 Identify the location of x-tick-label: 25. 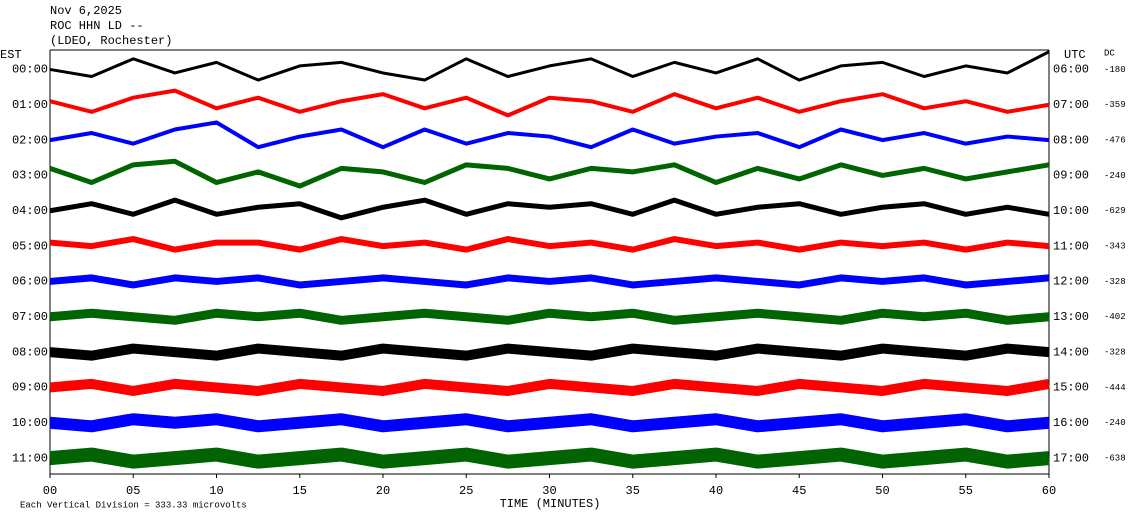
(466, 491).